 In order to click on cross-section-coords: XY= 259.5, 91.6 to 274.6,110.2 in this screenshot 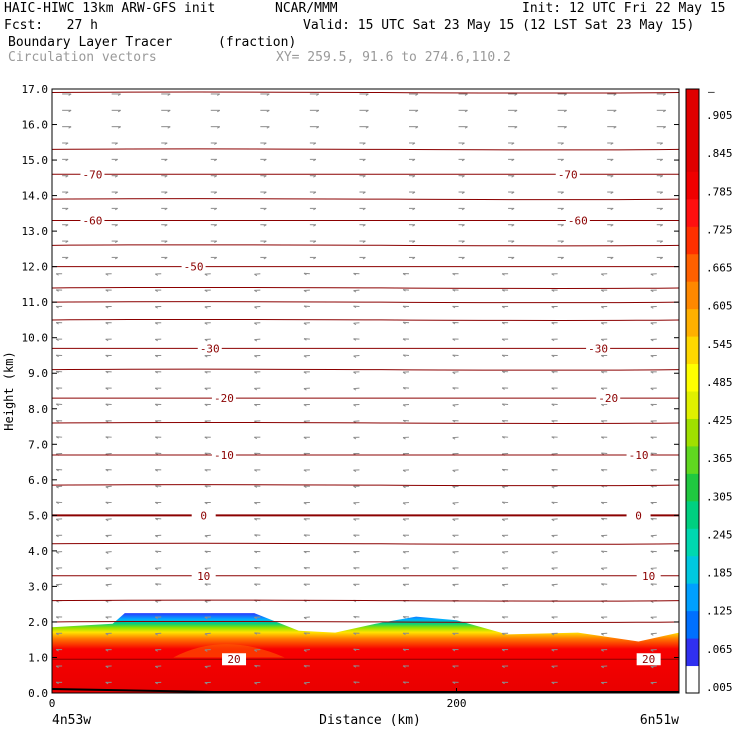, I will do `click(393, 57)`.